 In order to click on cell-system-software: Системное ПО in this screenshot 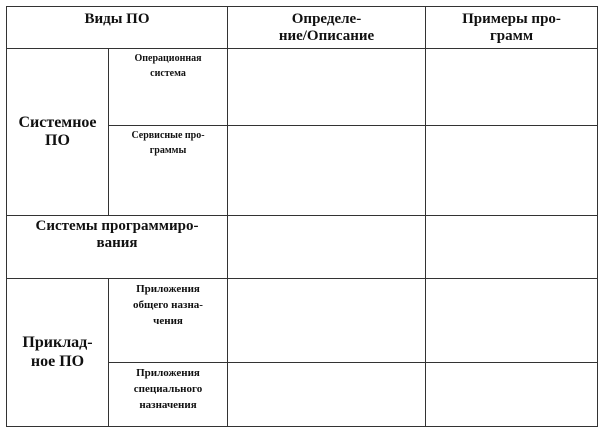, I will do `click(57, 132)`.